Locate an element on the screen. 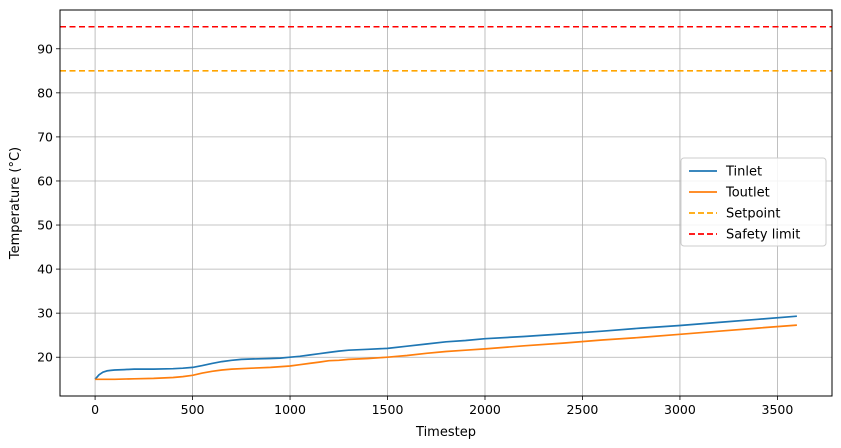  tinlet-line is located at coordinates (445, 347).